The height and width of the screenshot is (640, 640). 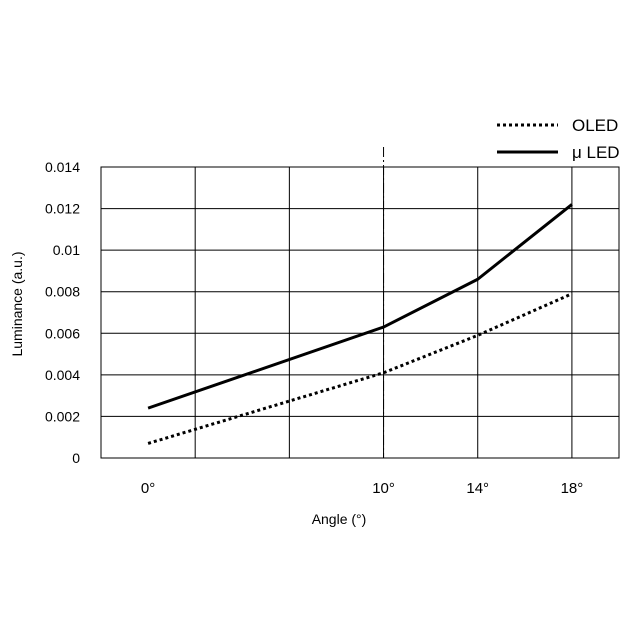 I want to click on legend-label-oled: OLED, so click(x=595, y=125).